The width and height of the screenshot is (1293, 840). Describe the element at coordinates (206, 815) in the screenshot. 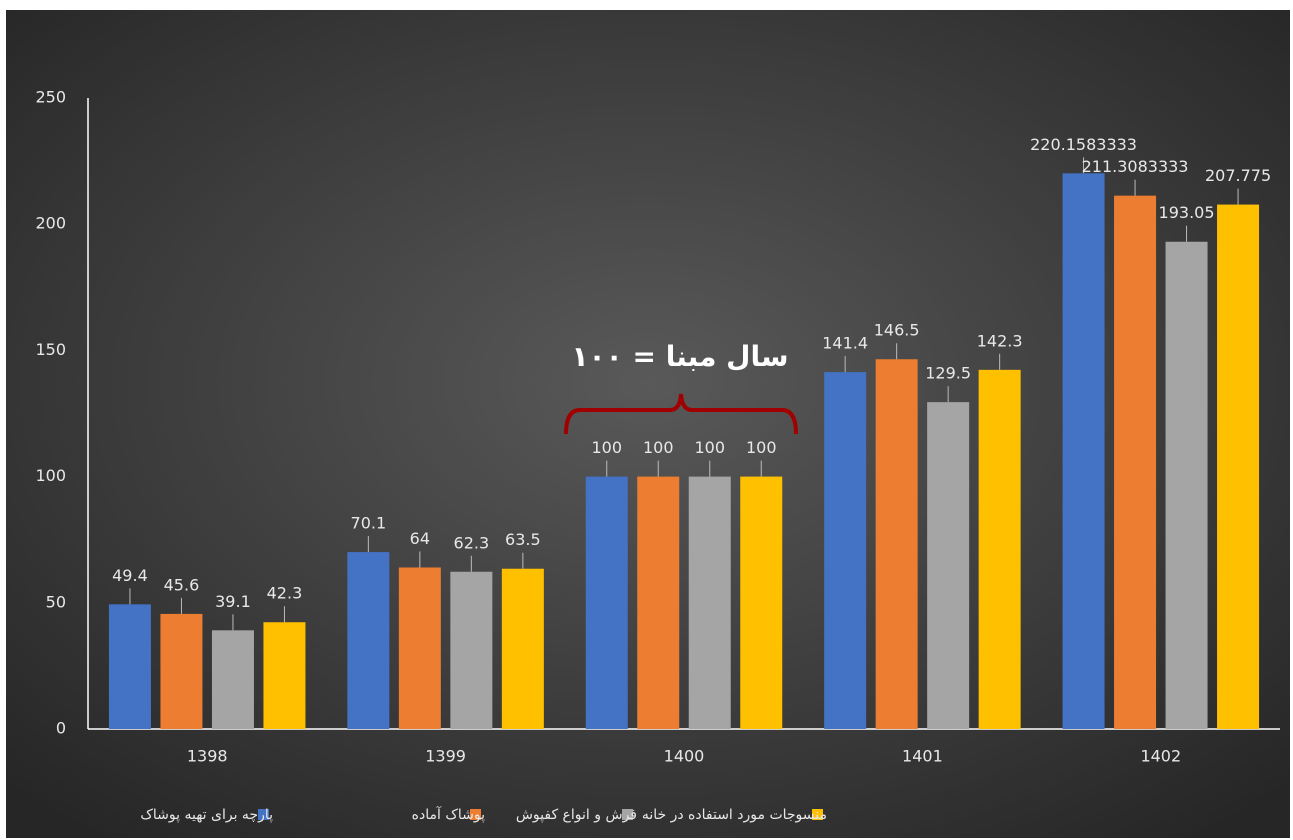

I see `legend-label: پارچه برای تهیه پوشاک` at that location.